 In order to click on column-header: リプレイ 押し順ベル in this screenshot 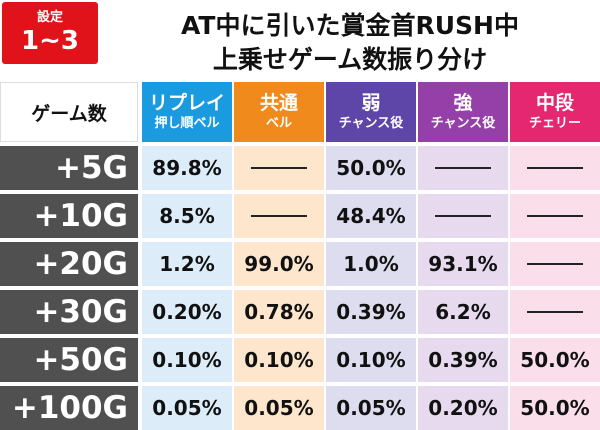, I will do `click(187, 112)`.